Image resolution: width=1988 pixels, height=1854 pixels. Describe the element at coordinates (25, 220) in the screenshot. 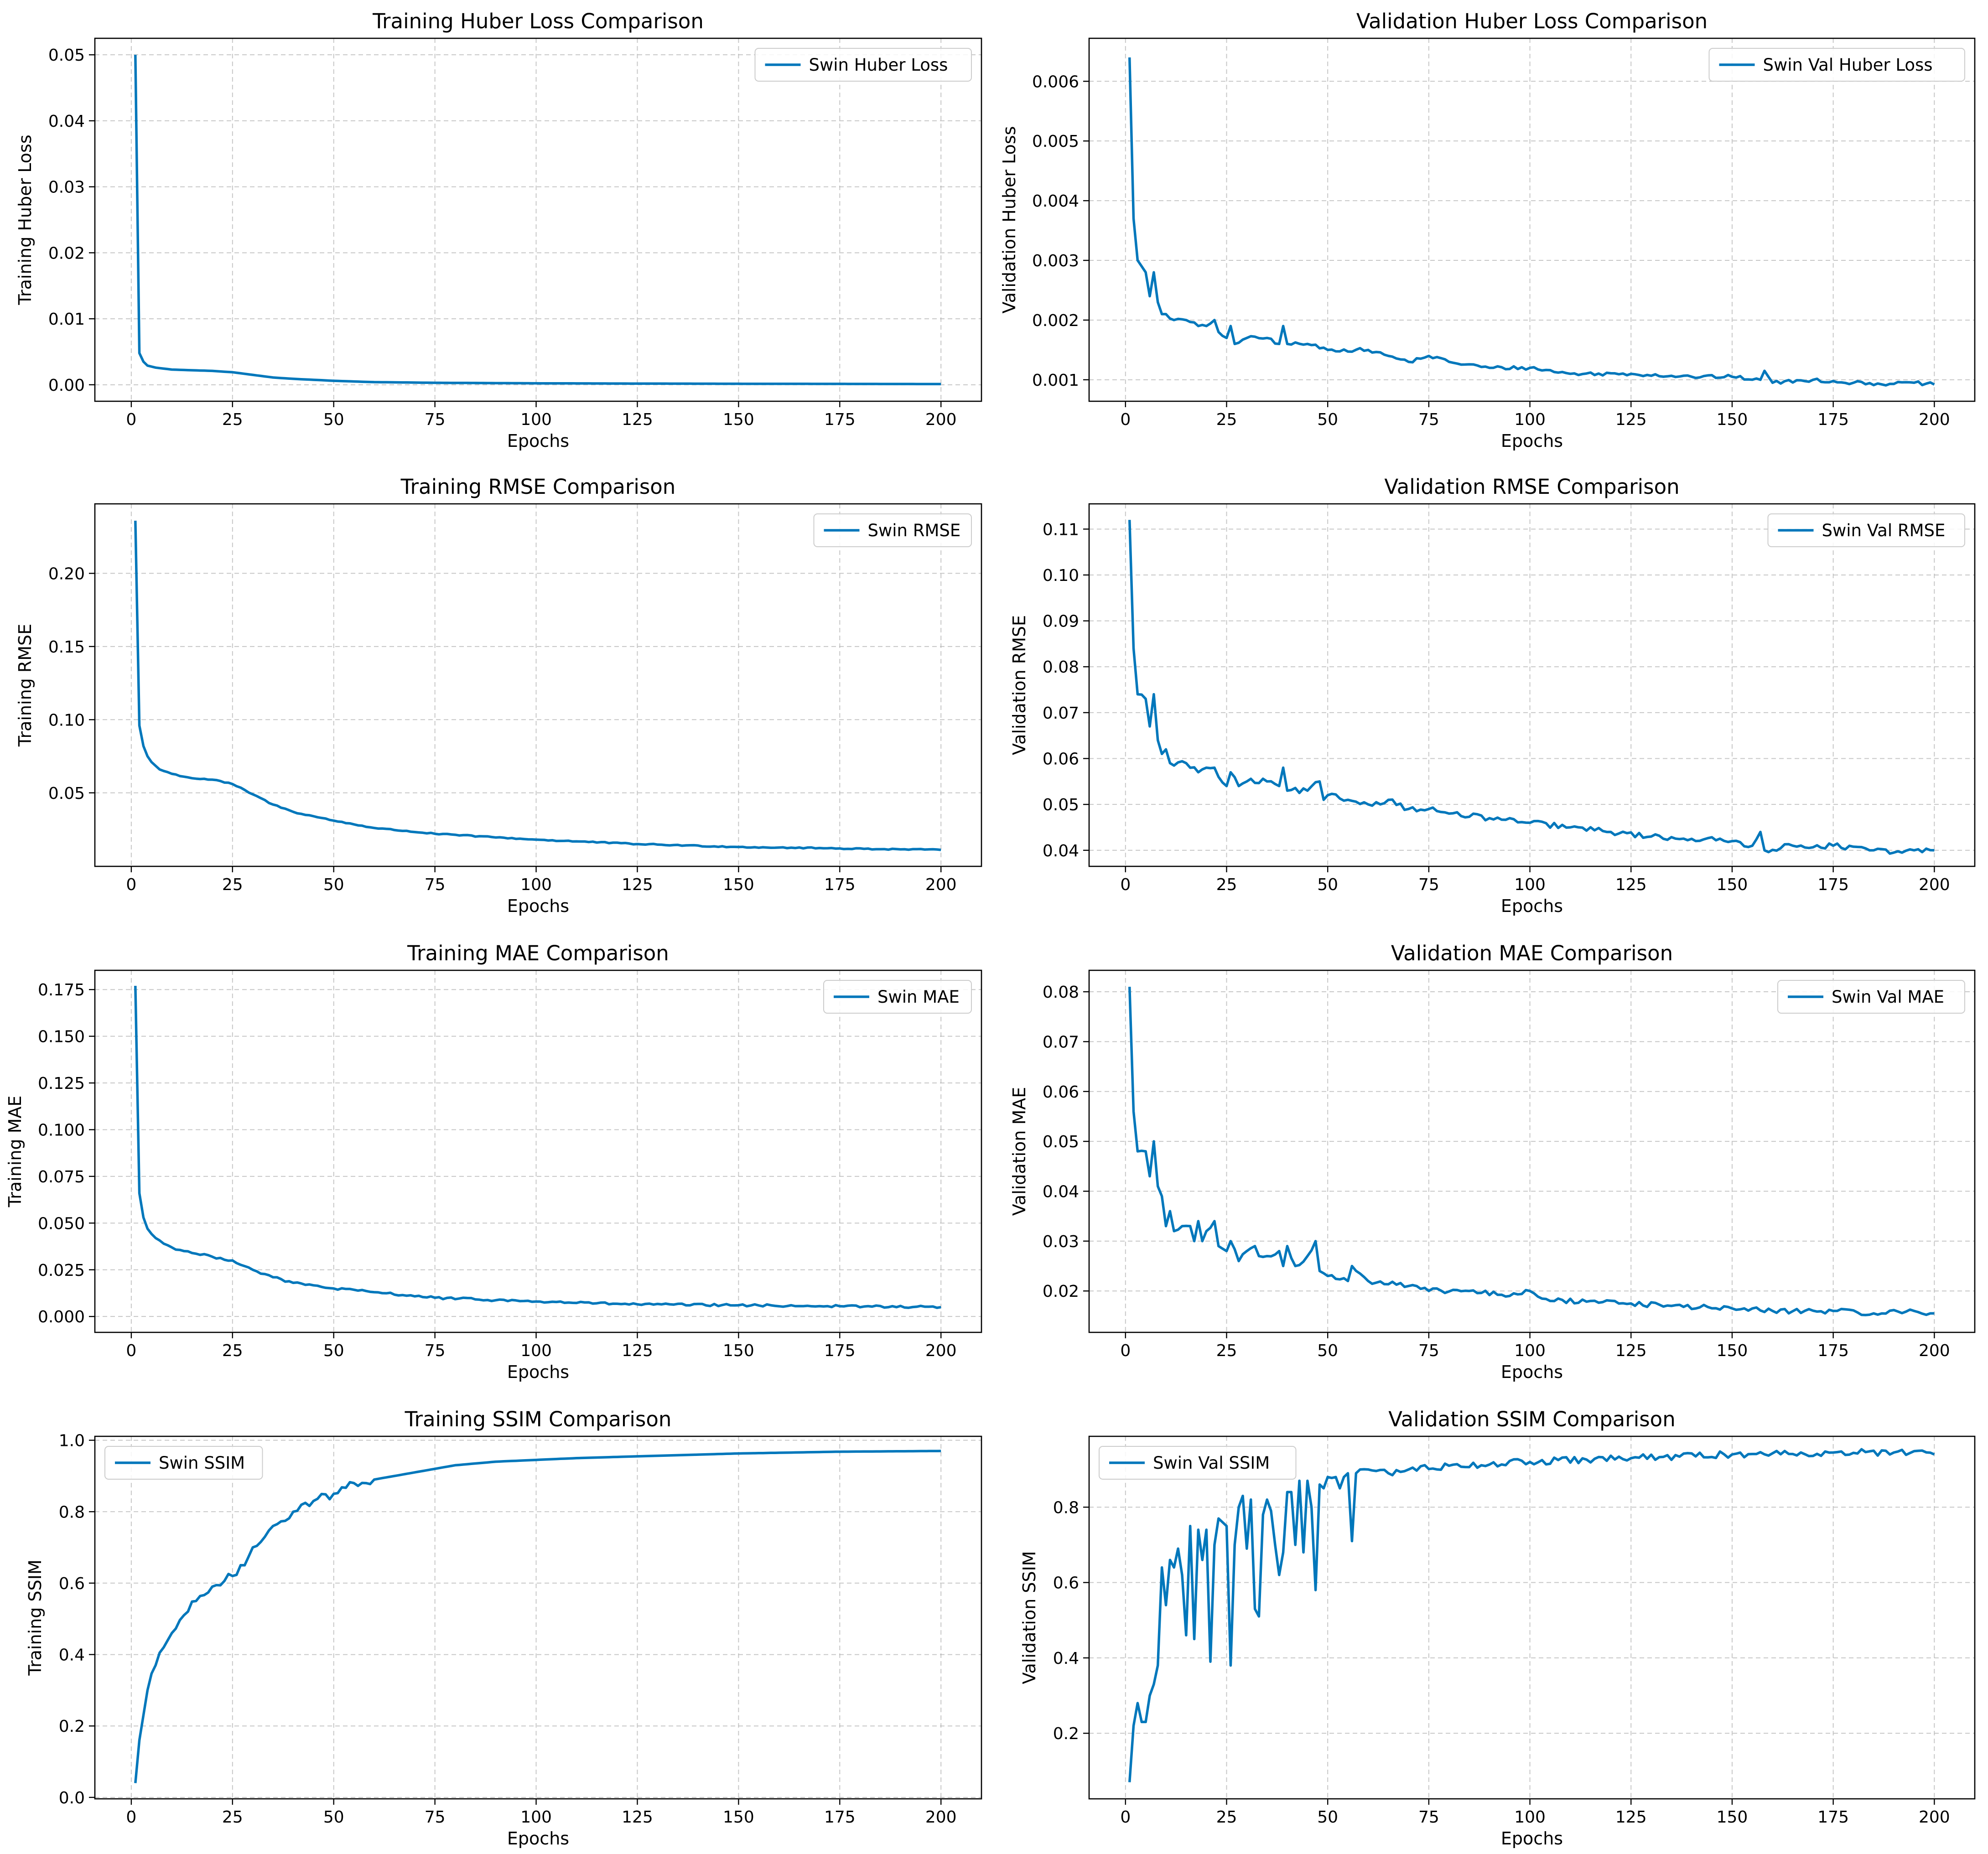

I see `y-axis-label: Training Huber Loss` at that location.